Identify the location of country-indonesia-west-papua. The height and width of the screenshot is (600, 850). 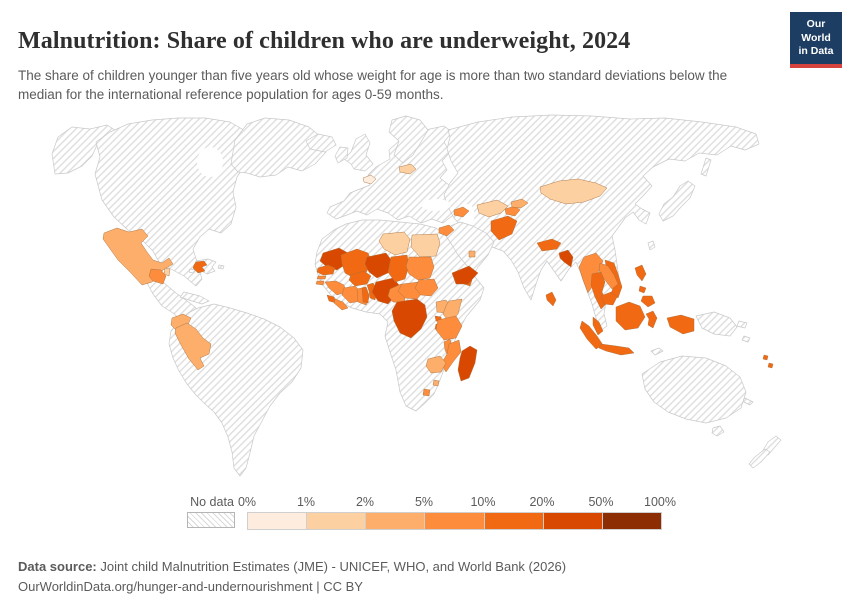
(680, 324).